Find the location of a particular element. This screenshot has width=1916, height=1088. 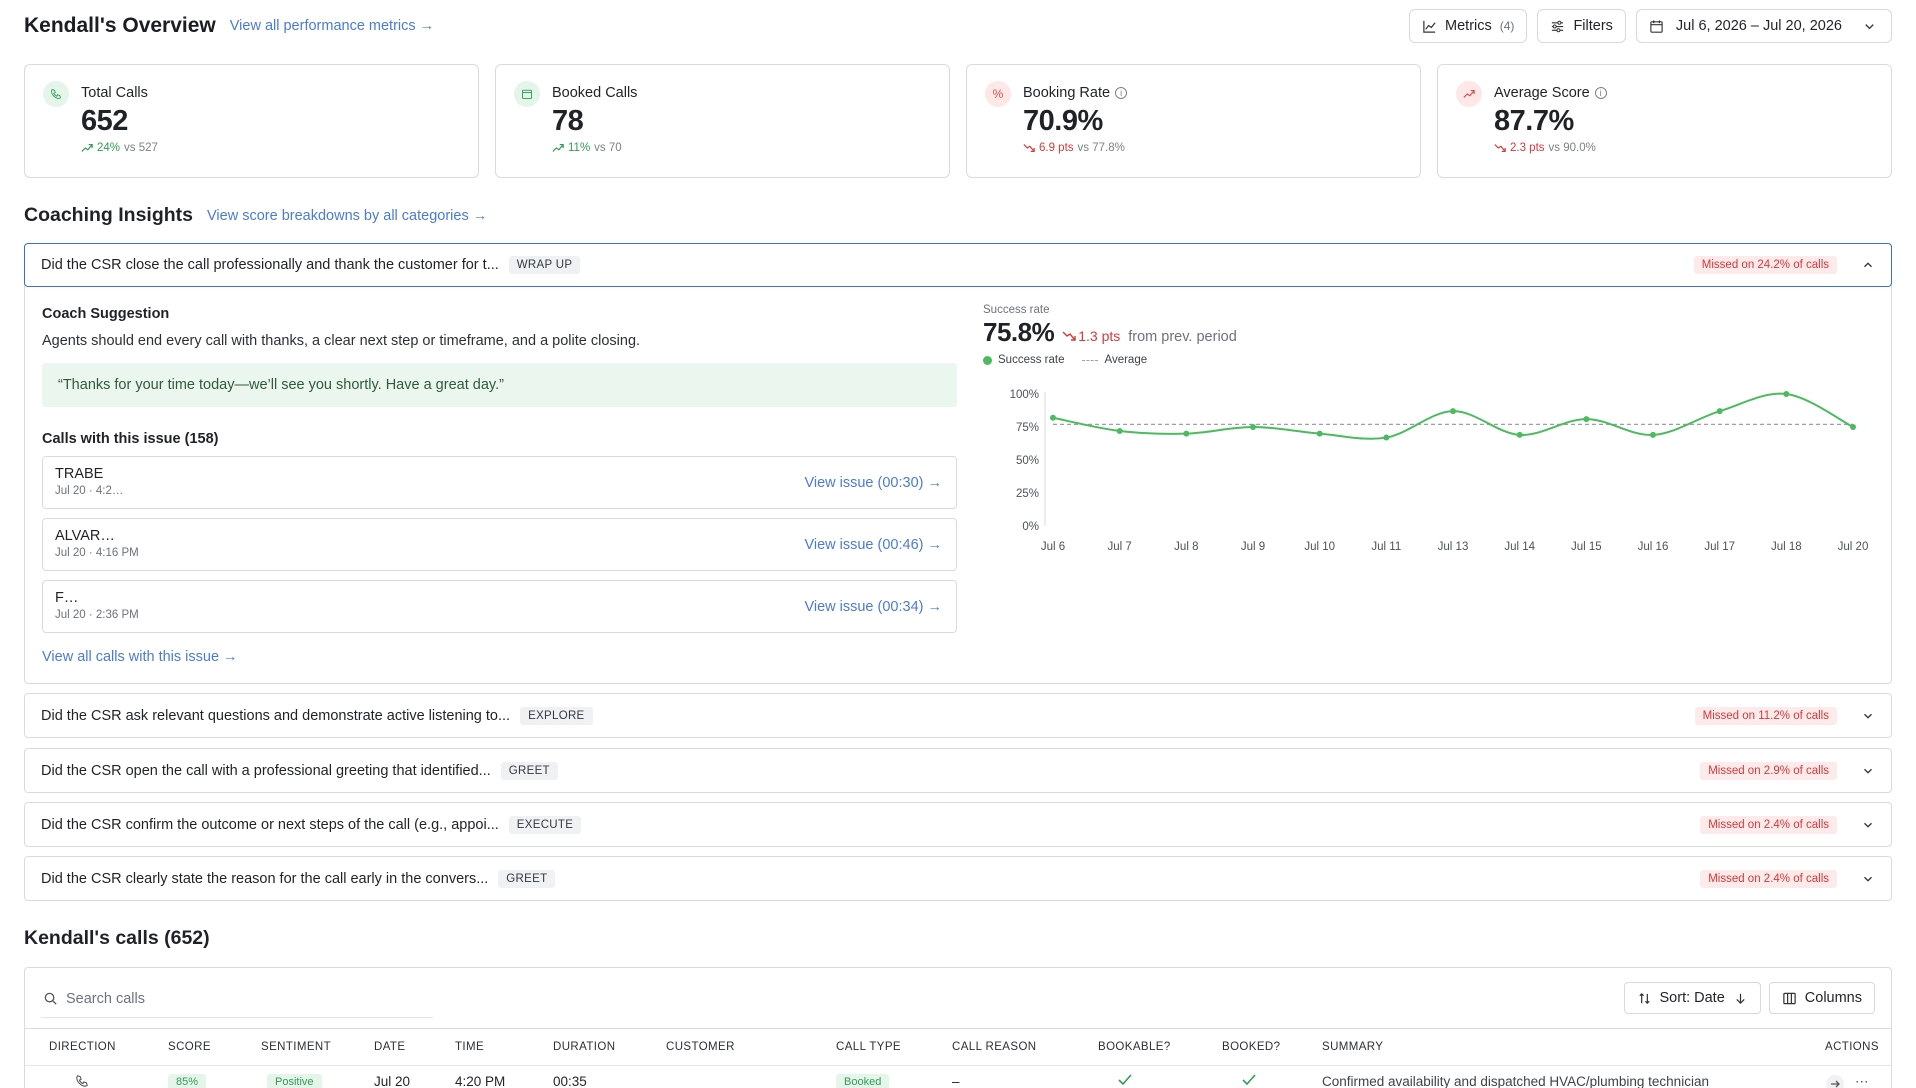

date-range-picker: Jul 6, 2026 – Jul 20, 2026 is located at coordinates (1763, 26).